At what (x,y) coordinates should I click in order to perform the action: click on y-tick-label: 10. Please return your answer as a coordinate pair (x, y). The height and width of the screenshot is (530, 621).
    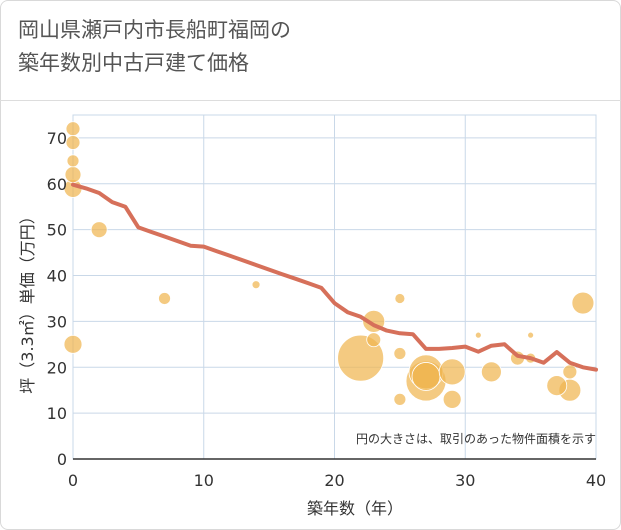
    Looking at the image, I should click on (57, 413).